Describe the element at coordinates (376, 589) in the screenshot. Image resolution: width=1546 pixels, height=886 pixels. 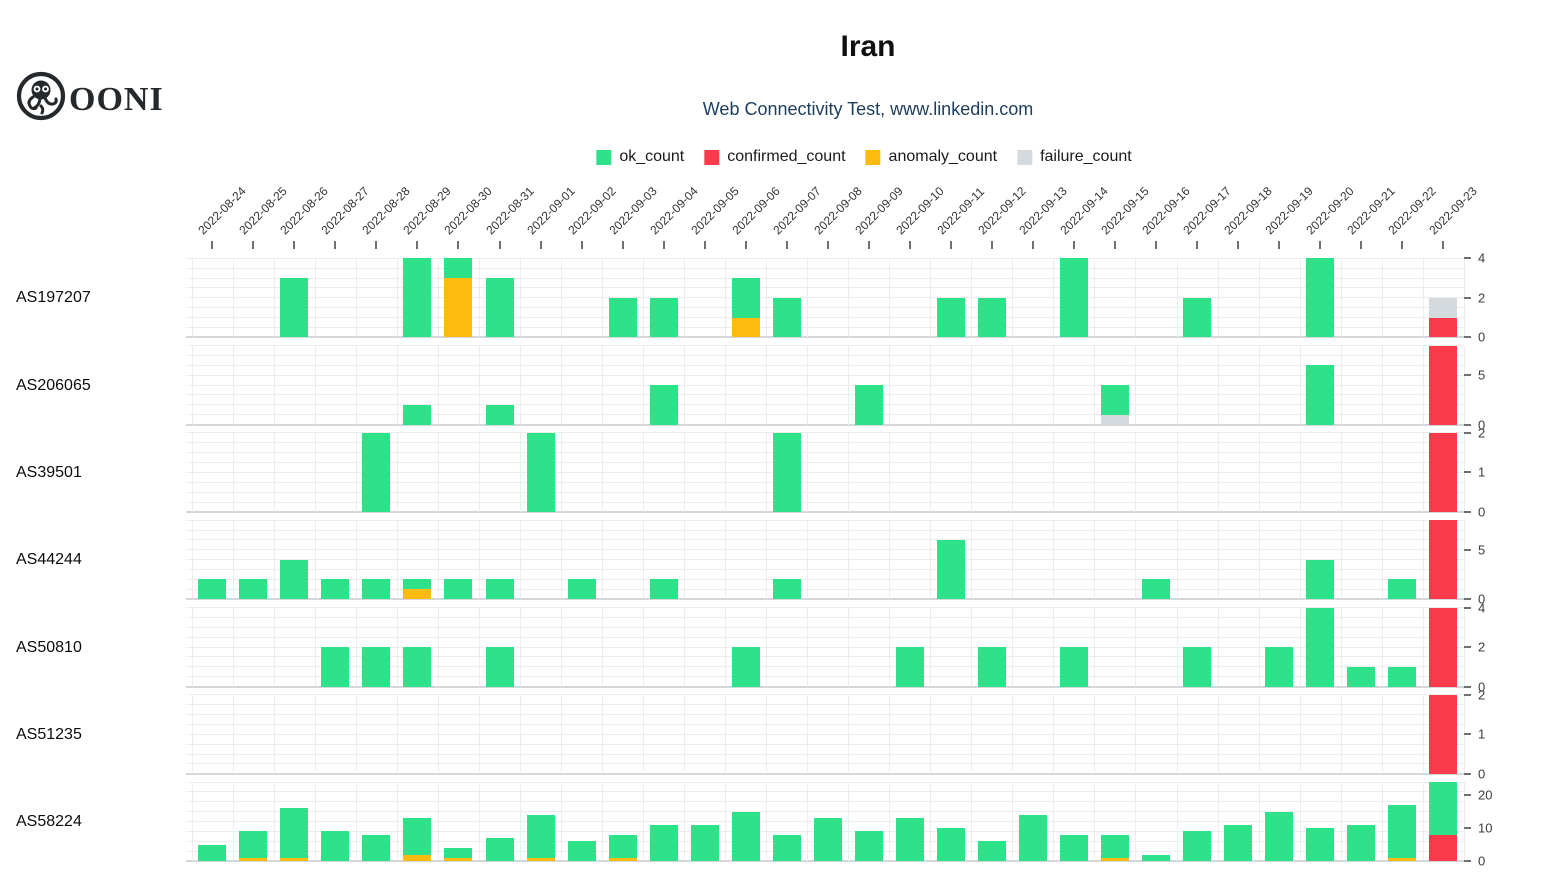
I see `bar-AS44244-2022-08-28-ok` at that location.